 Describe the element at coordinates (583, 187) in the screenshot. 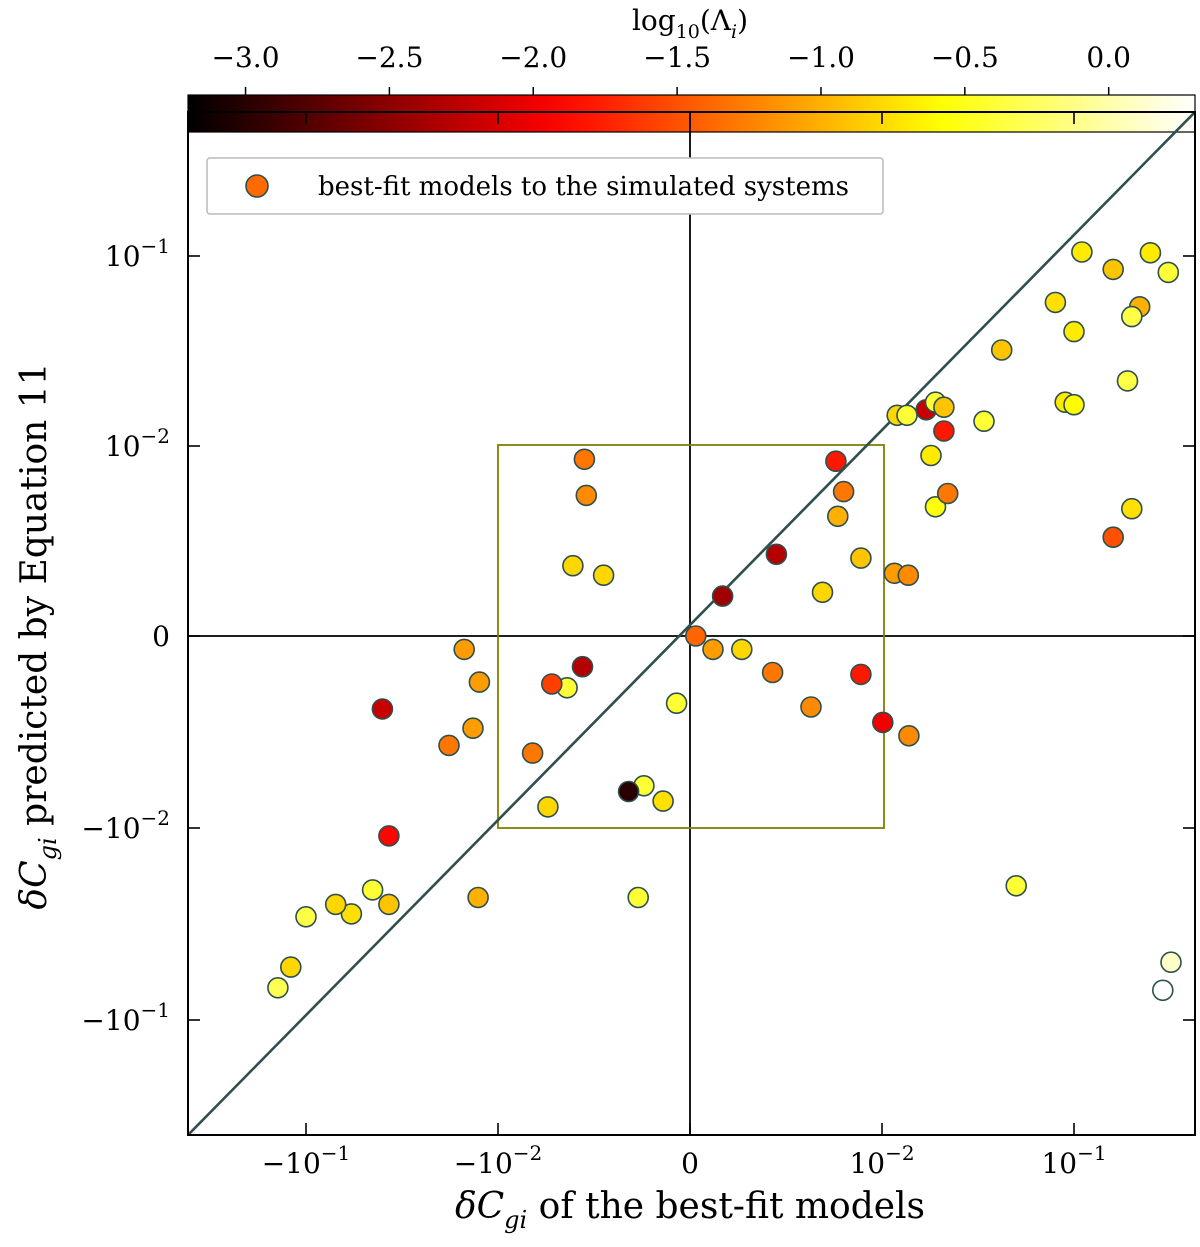

I see `legend-label: best-fit models to the simulated systems` at that location.